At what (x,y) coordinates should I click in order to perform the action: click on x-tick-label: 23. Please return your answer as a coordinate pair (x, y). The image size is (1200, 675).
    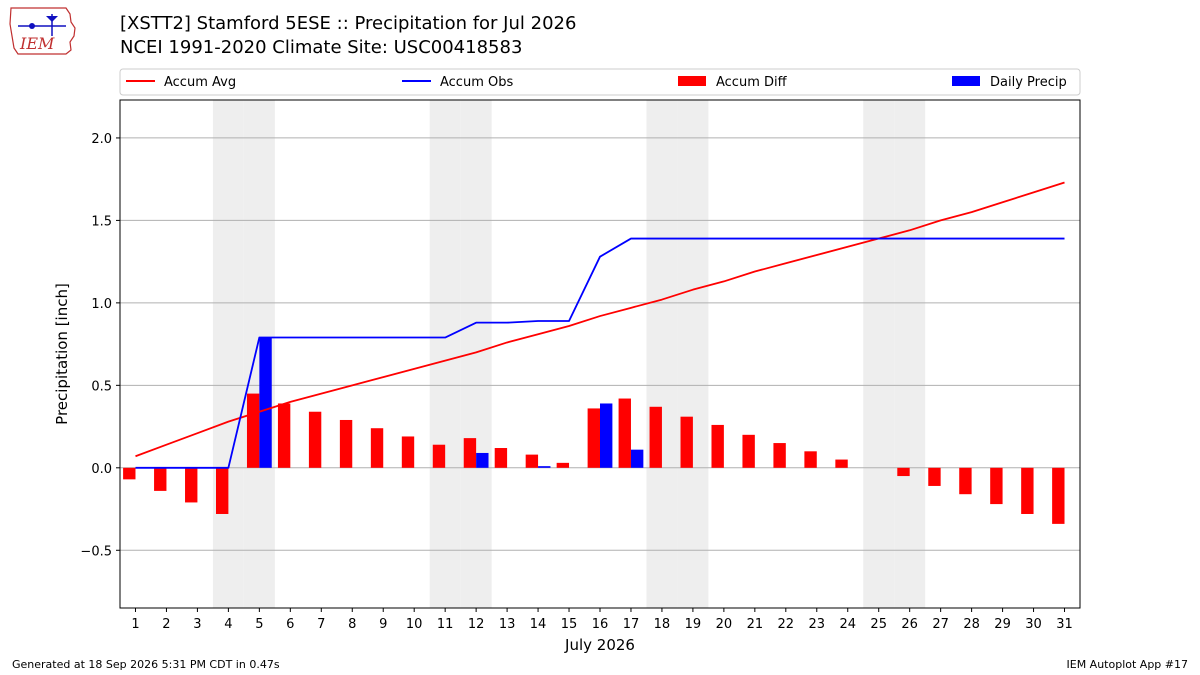
    Looking at the image, I should click on (817, 624).